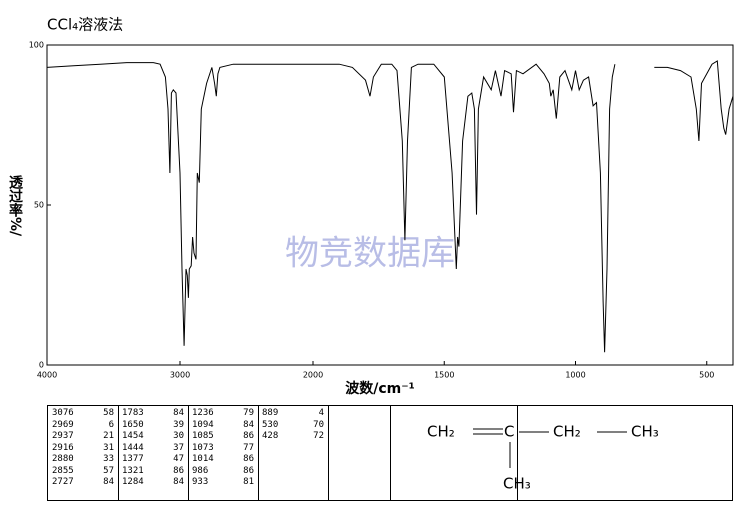  What do you see at coordinates (85, 25) in the screenshot?
I see `chart-title: CCl₄溶液法` at bounding box center [85, 25].